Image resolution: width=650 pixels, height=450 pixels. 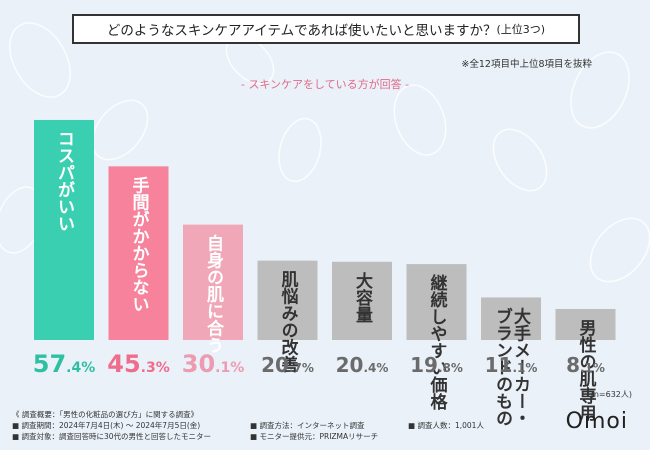 What do you see at coordinates (105, 414) in the screenshot?
I see `footnote-overview: 《 調査概要：「男性の化粧品の選び方」に関する調査》` at bounding box center [105, 414].